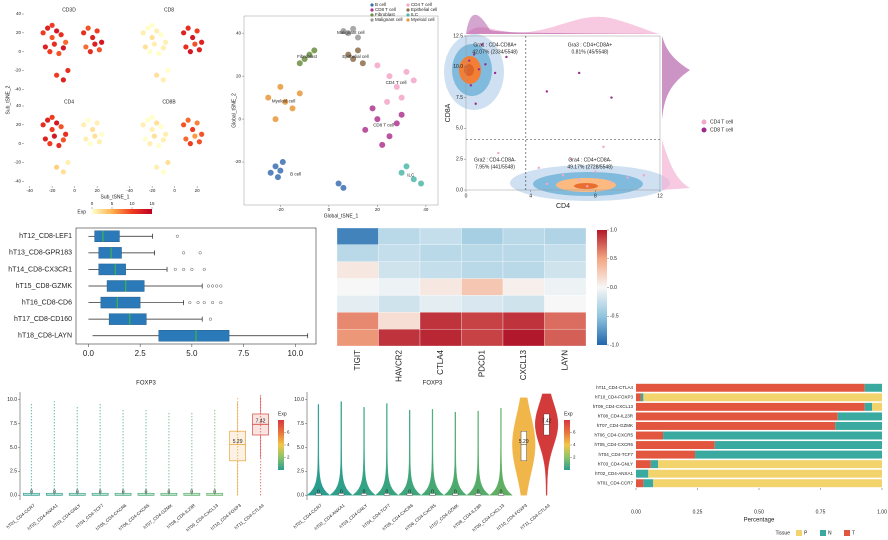  What do you see at coordinates (660, 196) in the screenshot?
I see `x-tick-label: 12` at bounding box center [660, 196].